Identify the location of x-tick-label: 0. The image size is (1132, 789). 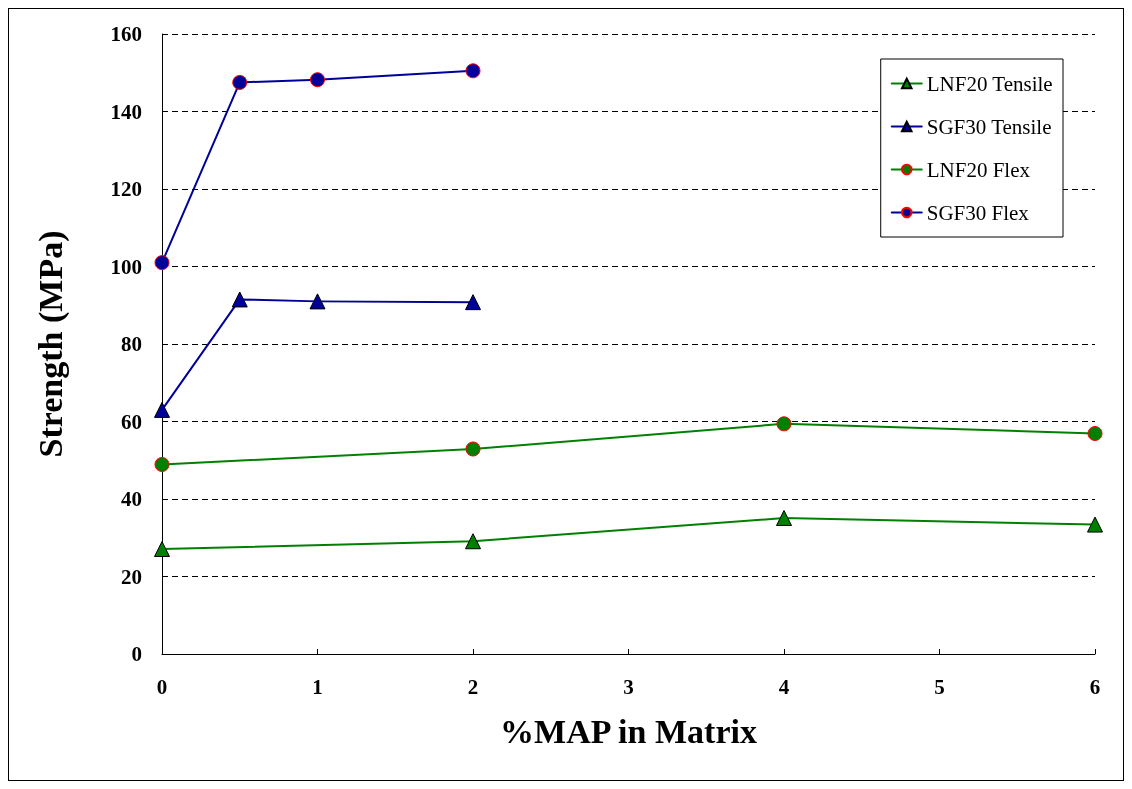
(162, 686).